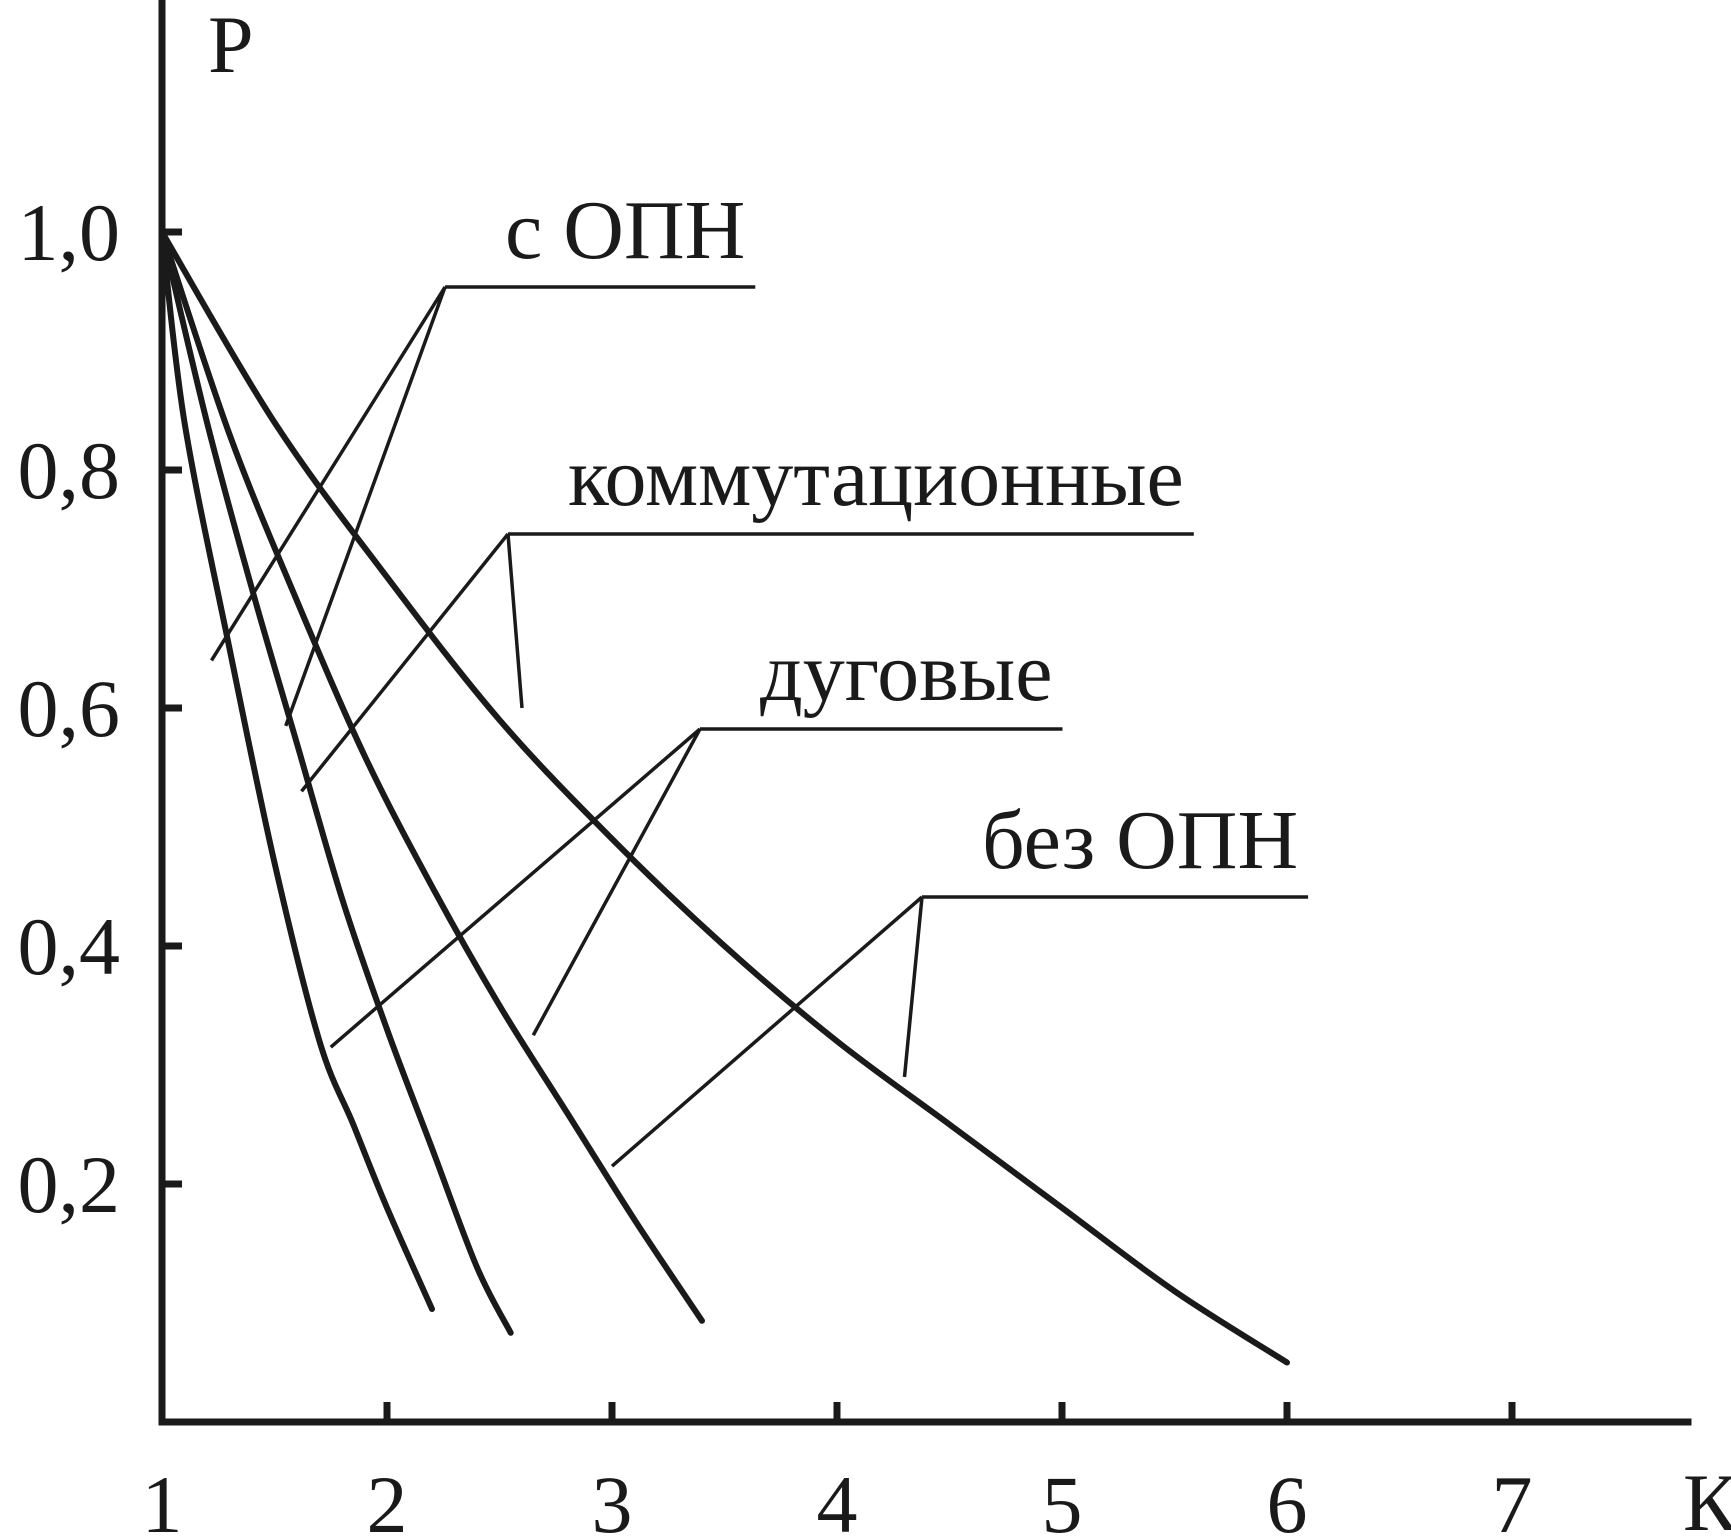 The height and width of the screenshot is (1538, 1731). Describe the element at coordinates (69, 470) in the screenshot. I see `y-tick-label: 0,8` at that location.